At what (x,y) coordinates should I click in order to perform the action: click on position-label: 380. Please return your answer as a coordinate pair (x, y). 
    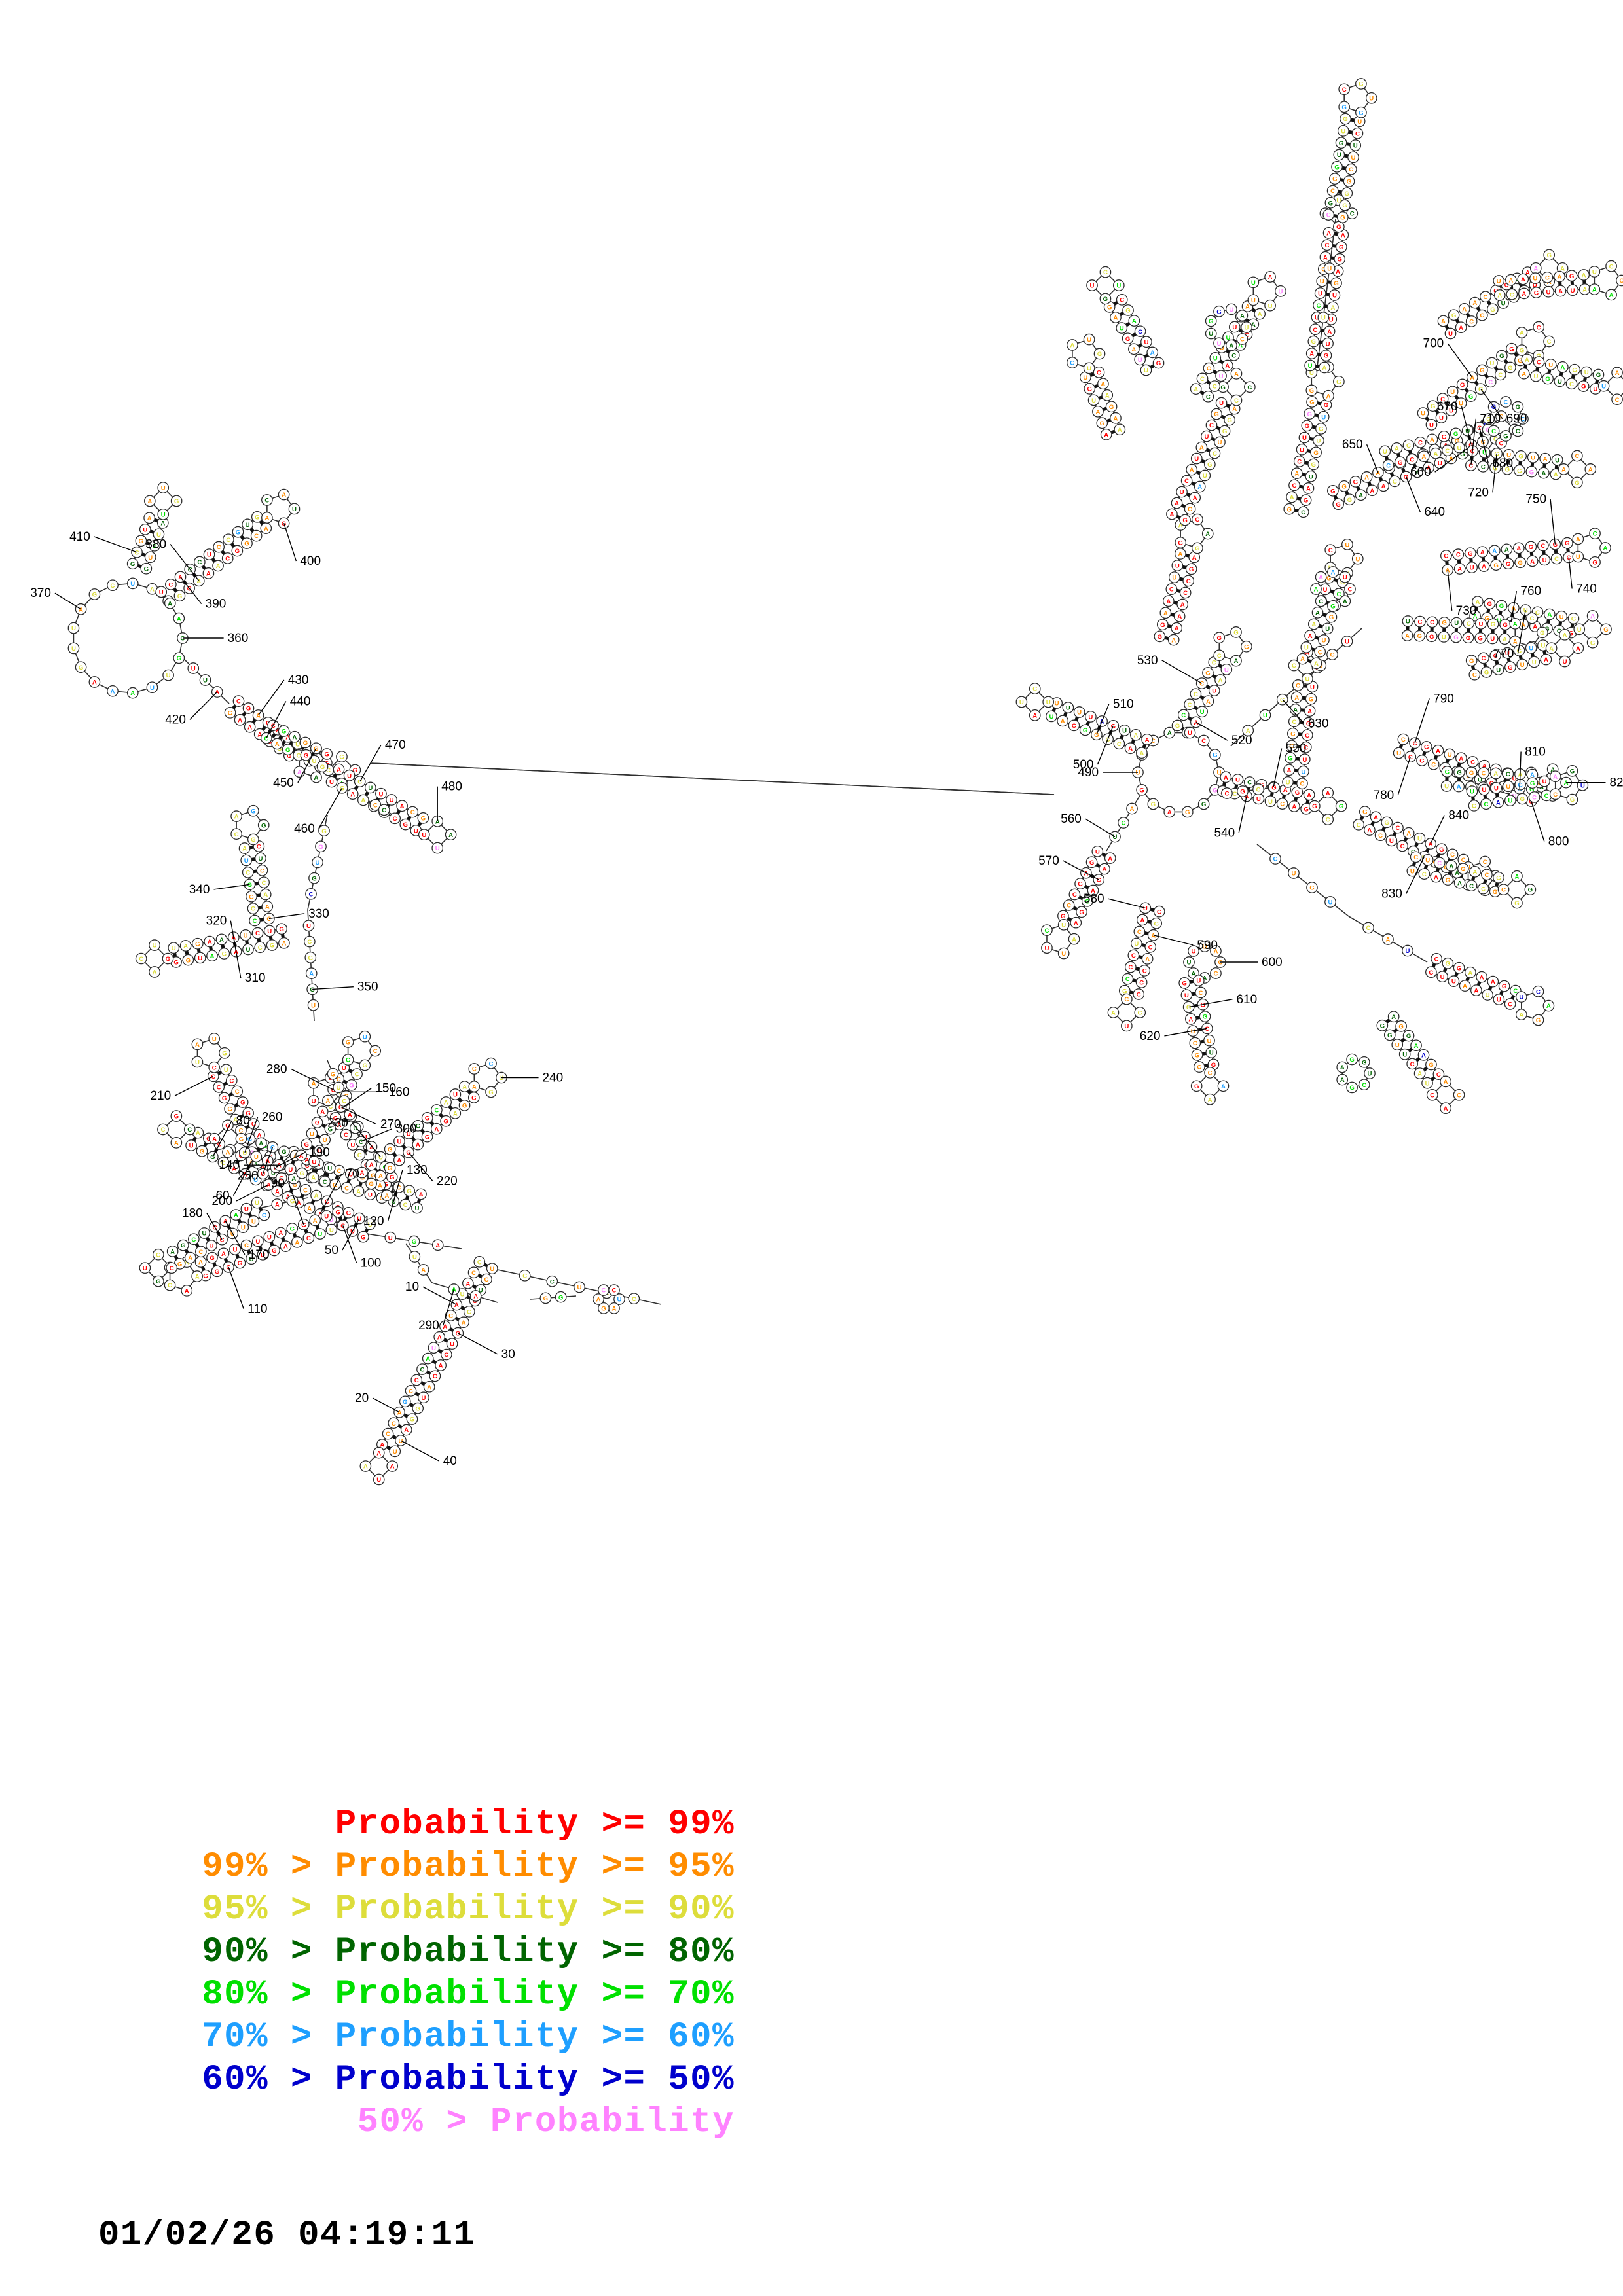
    Looking at the image, I should click on (155, 544).